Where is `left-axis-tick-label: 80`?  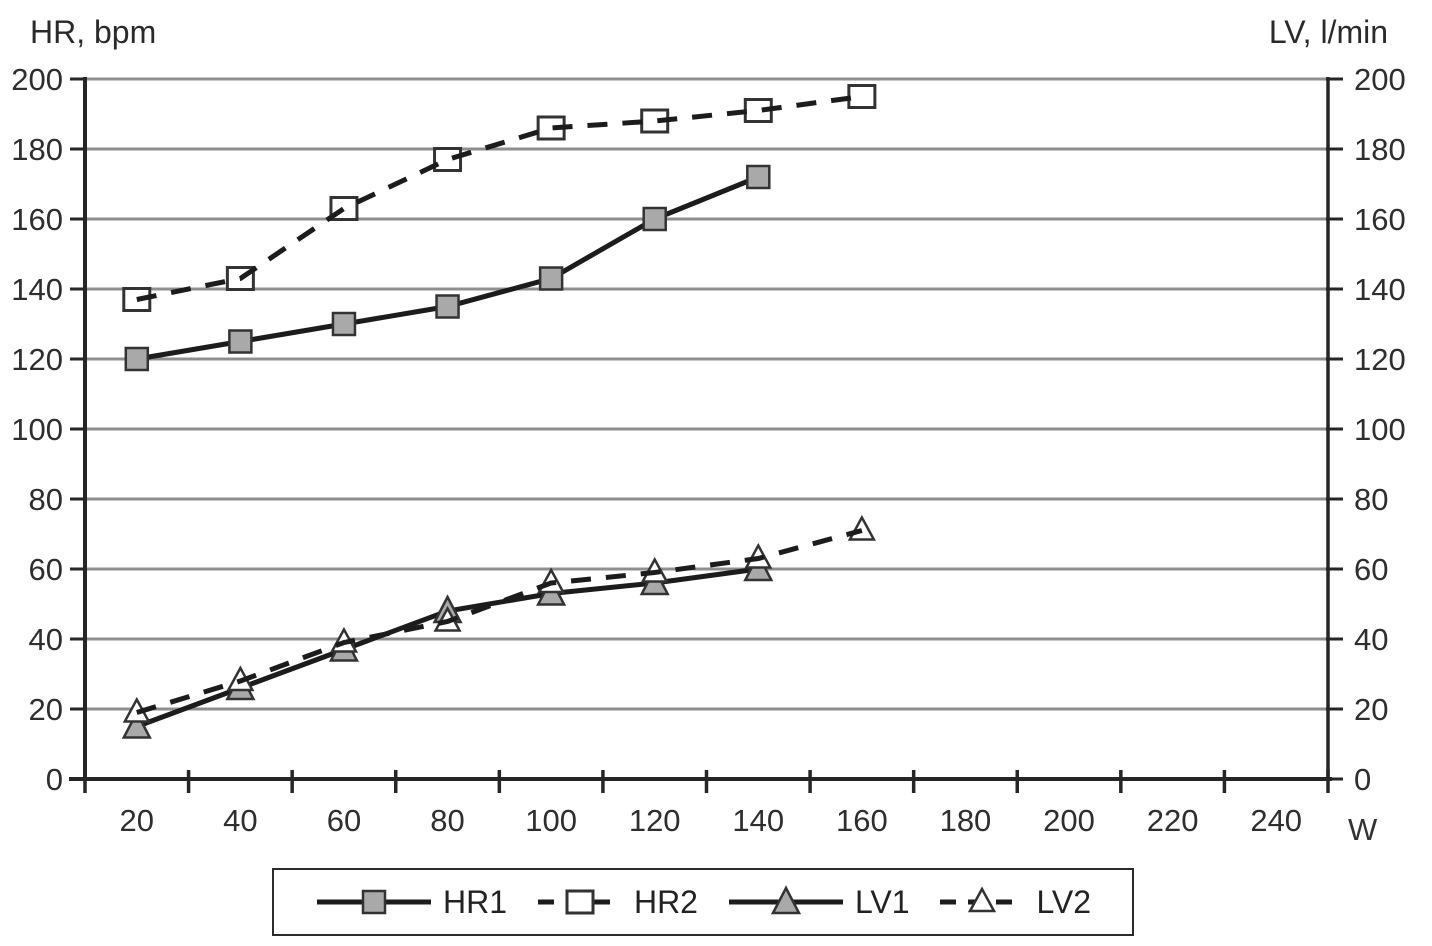 left-axis-tick-label: 80 is located at coordinates (46, 499).